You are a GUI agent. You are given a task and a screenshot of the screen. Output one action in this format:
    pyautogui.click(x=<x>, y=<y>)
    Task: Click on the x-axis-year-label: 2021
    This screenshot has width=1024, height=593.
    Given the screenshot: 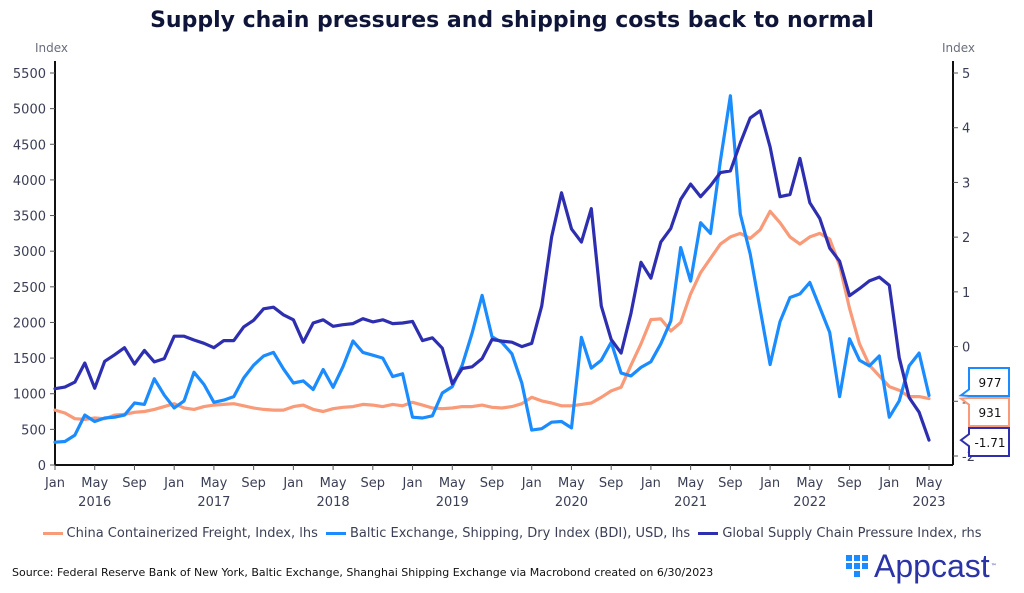 What is the action you would take?
    pyautogui.click(x=690, y=502)
    